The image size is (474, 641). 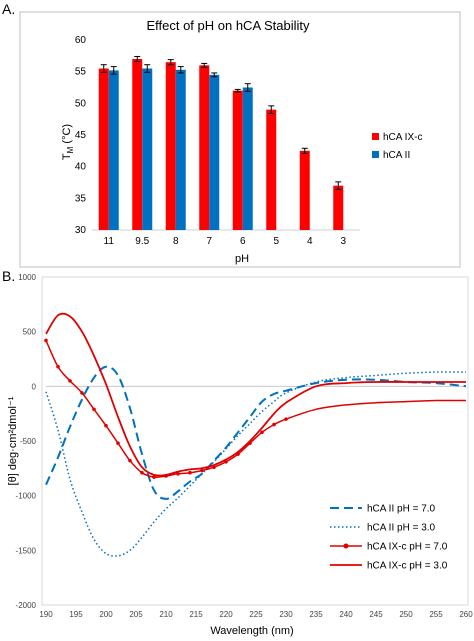 What do you see at coordinates (81, 72) in the screenshot?
I see `y-tick-label: 55` at bounding box center [81, 72].